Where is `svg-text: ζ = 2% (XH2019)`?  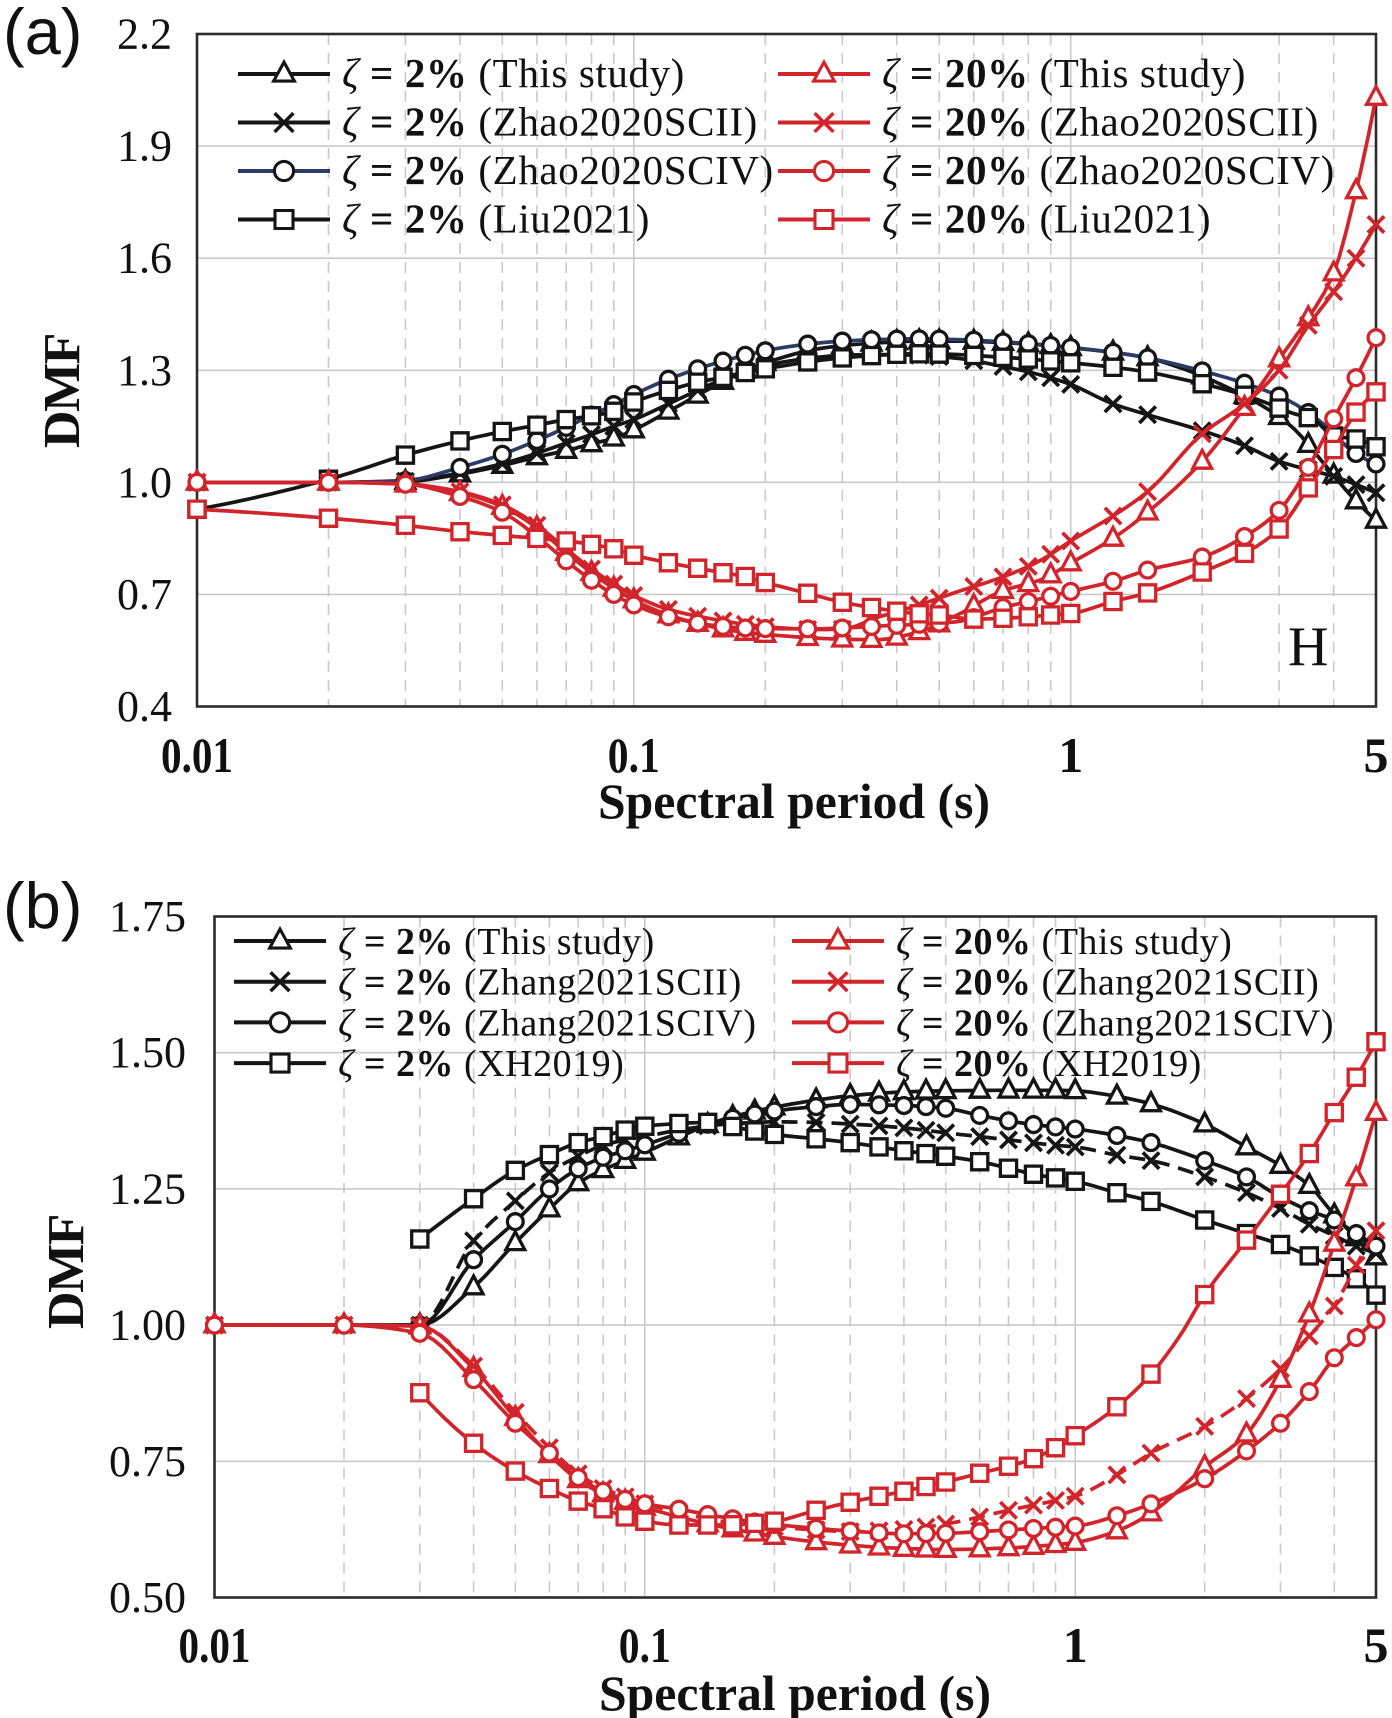 svg-text: ζ = 2% (XH2019) is located at coordinates (481, 1064).